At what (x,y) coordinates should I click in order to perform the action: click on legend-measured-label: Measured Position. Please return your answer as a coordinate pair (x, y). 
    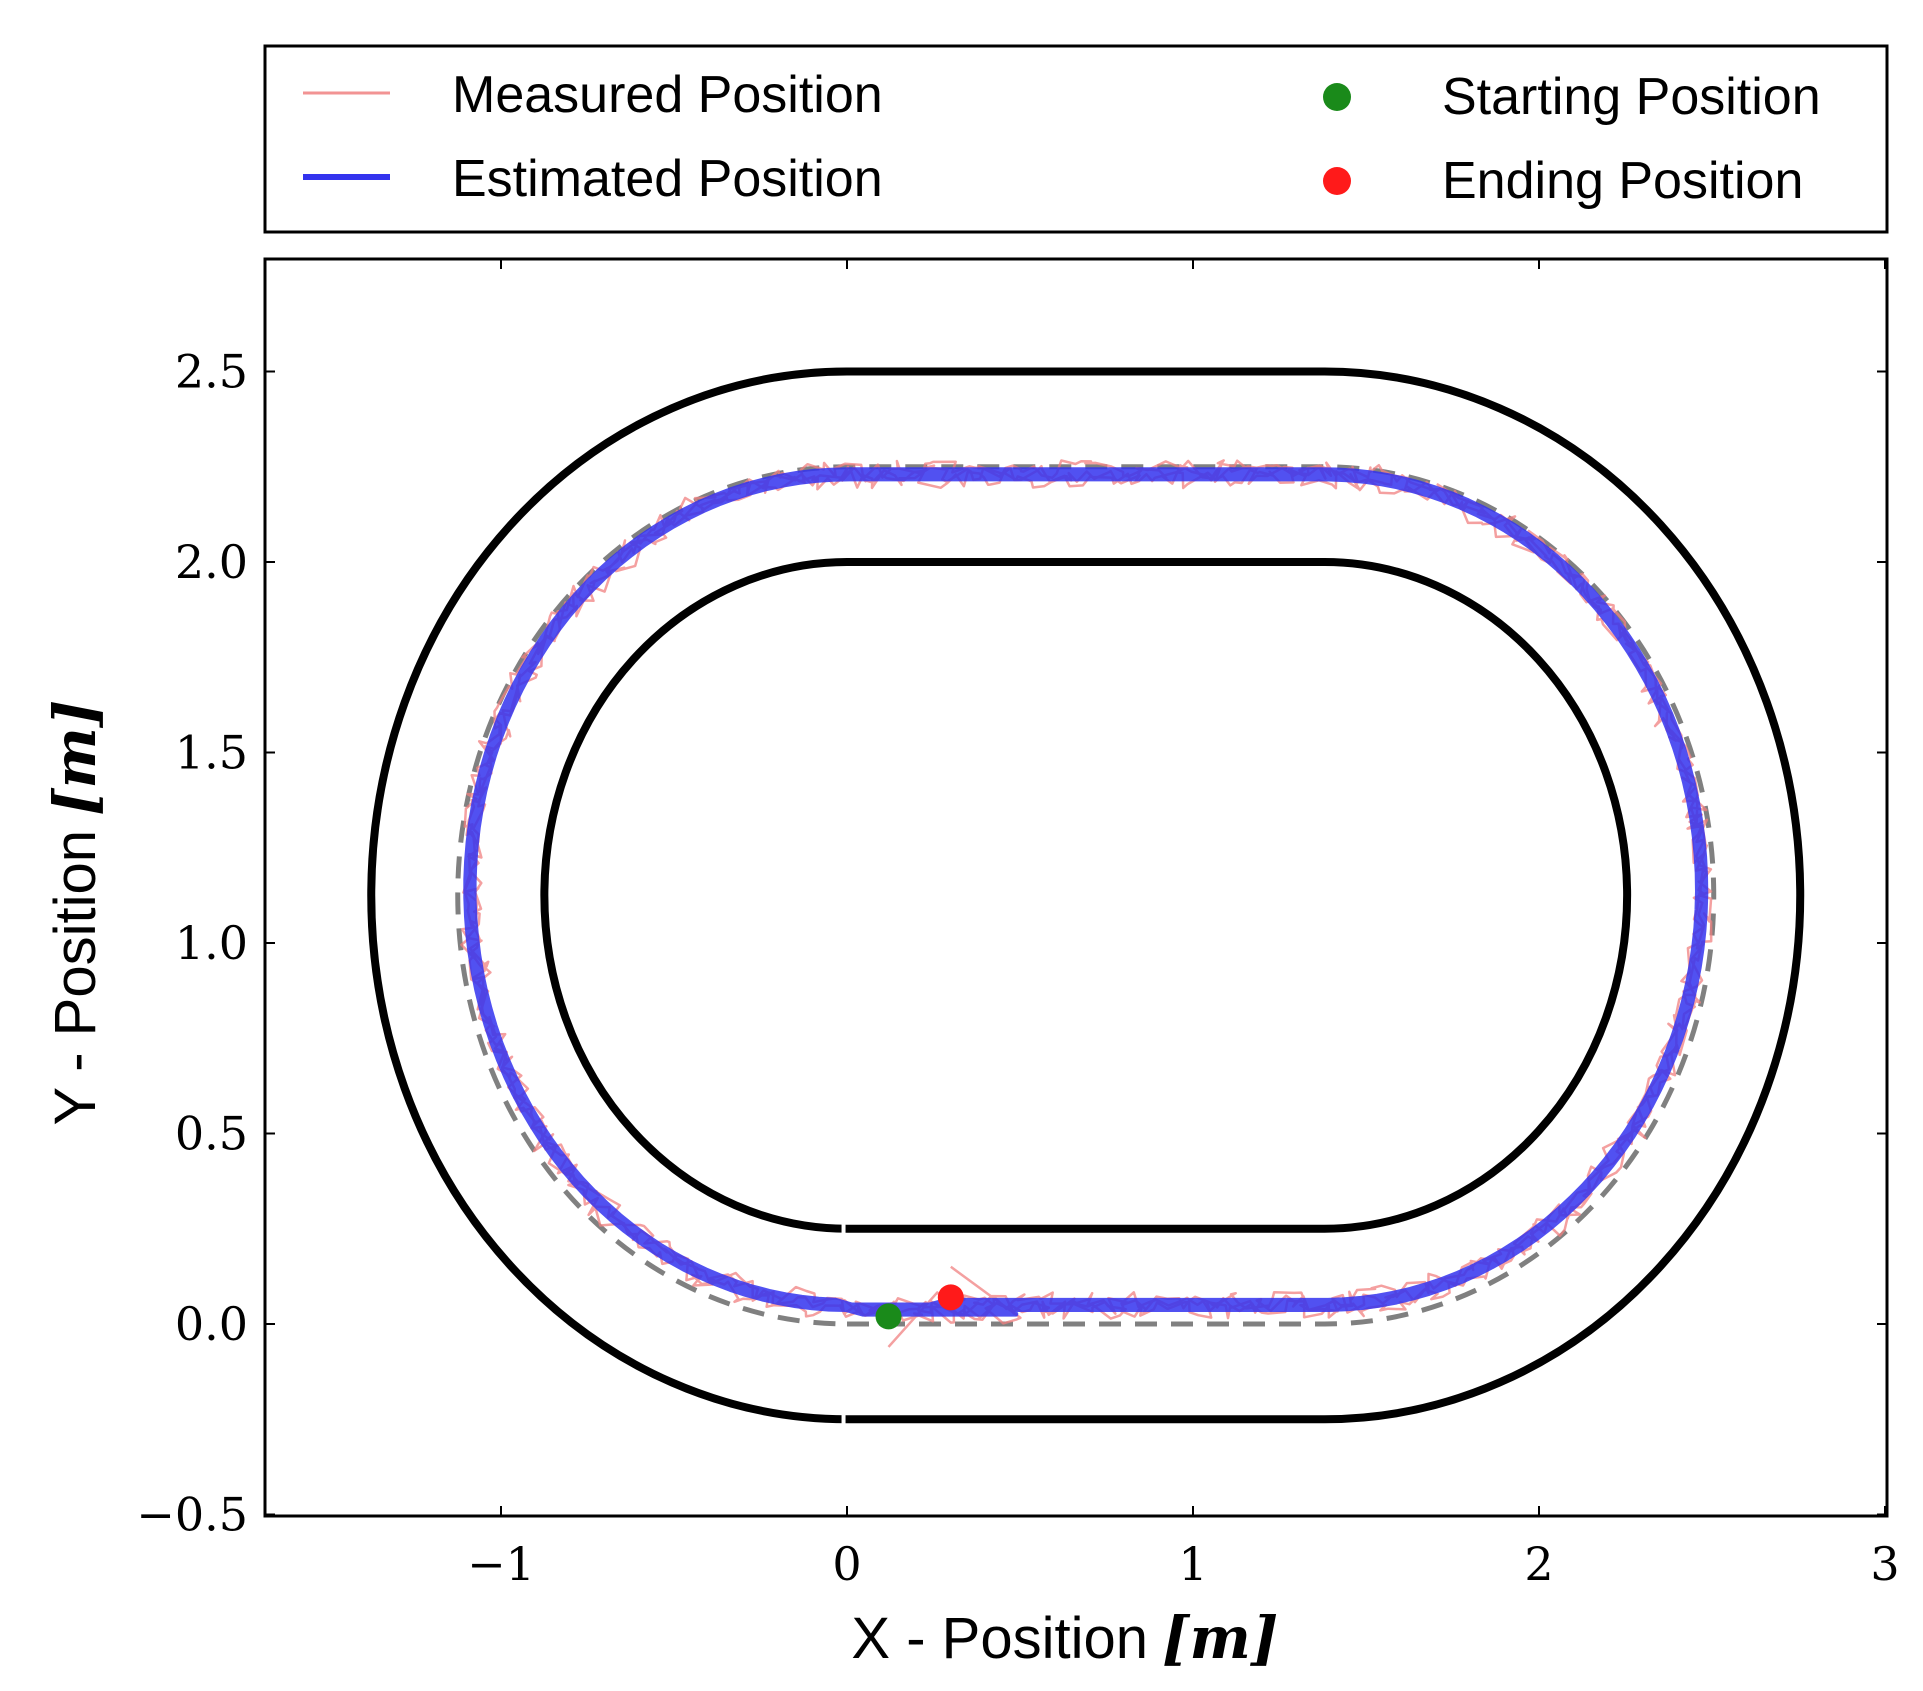
    Looking at the image, I should click on (667, 95).